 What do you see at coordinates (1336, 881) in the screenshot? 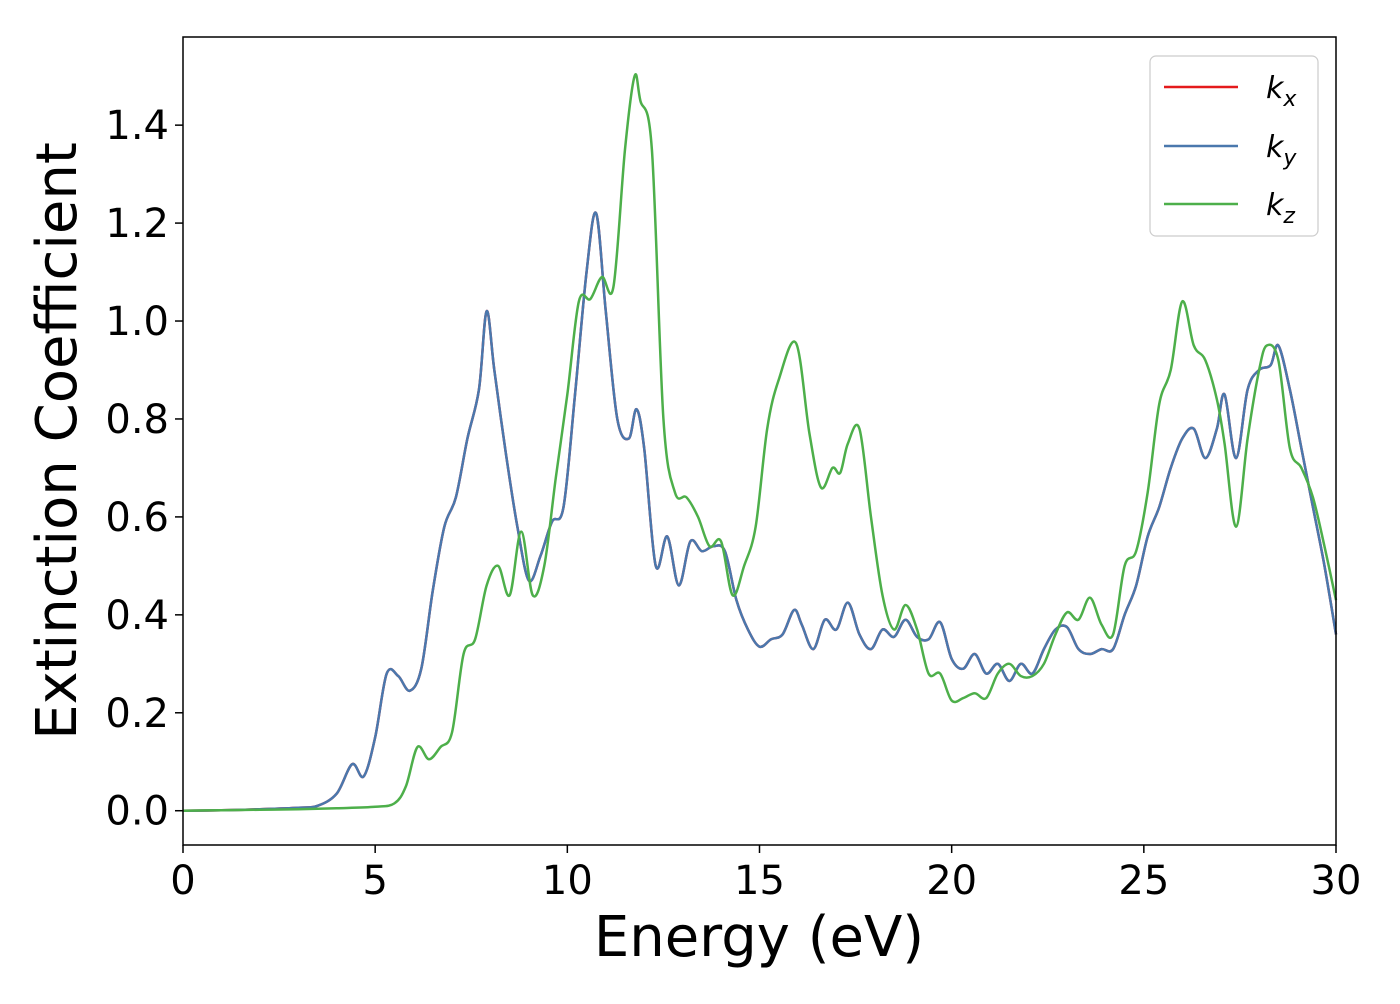
I see `x-tick-label: 30` at bounding box center [1336, 881].